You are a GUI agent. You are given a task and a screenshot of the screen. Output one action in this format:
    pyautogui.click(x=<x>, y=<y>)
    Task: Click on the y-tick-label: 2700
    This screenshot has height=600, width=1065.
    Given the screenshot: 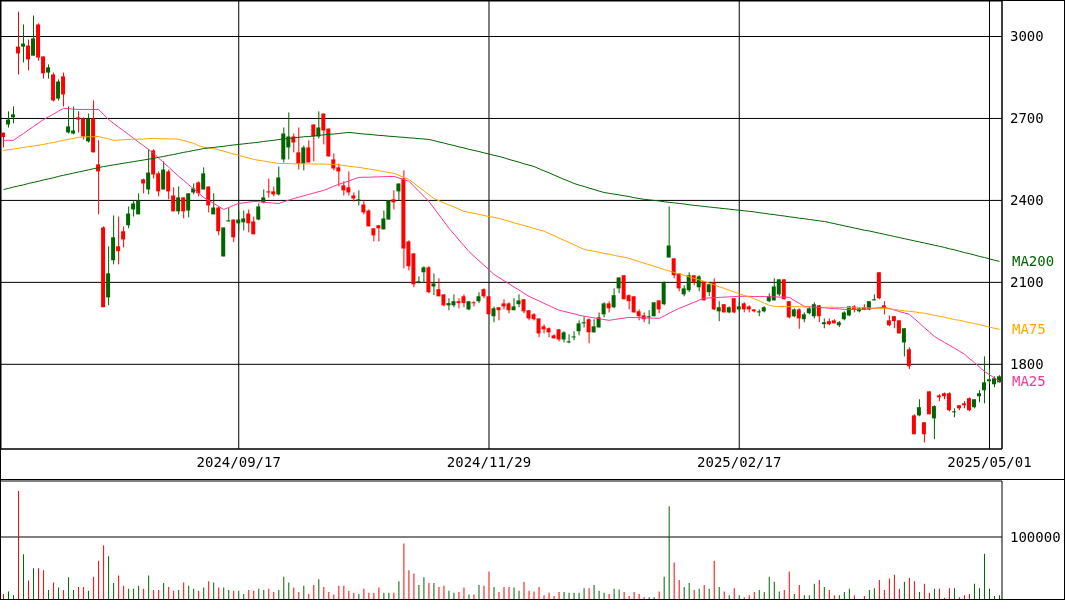 What is the action you would take?
    pyautogui.click(x=1027, y=118)
    